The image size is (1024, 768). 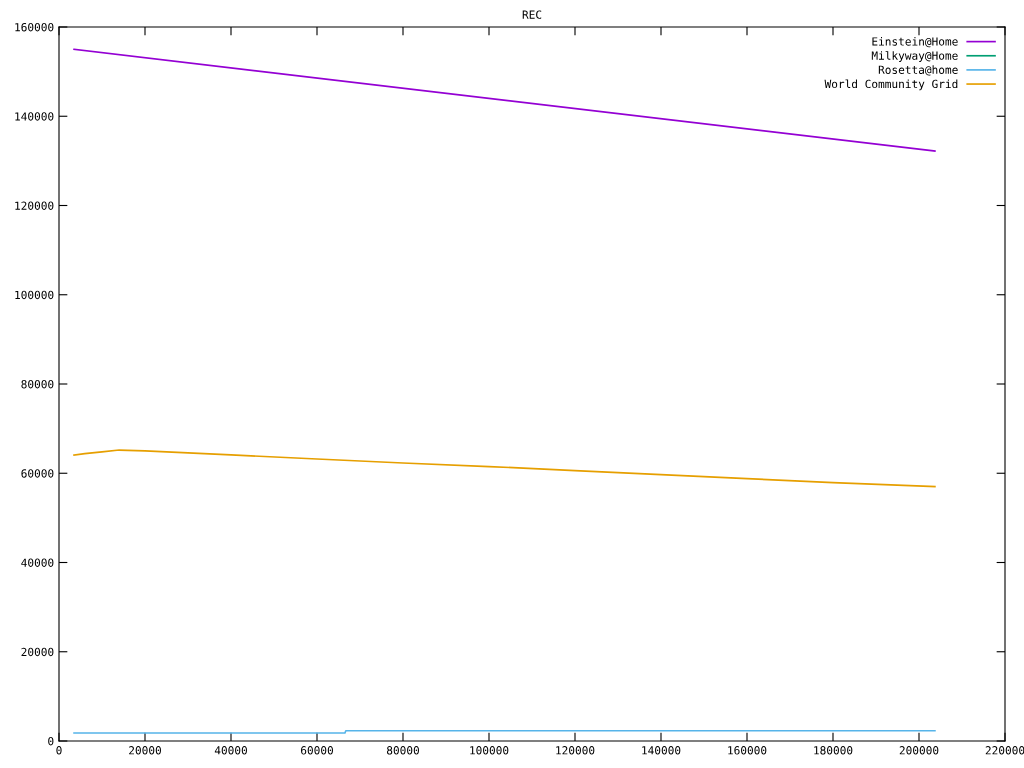 I want to click on x-tick-label: 60000, so click(x=317, y=750).